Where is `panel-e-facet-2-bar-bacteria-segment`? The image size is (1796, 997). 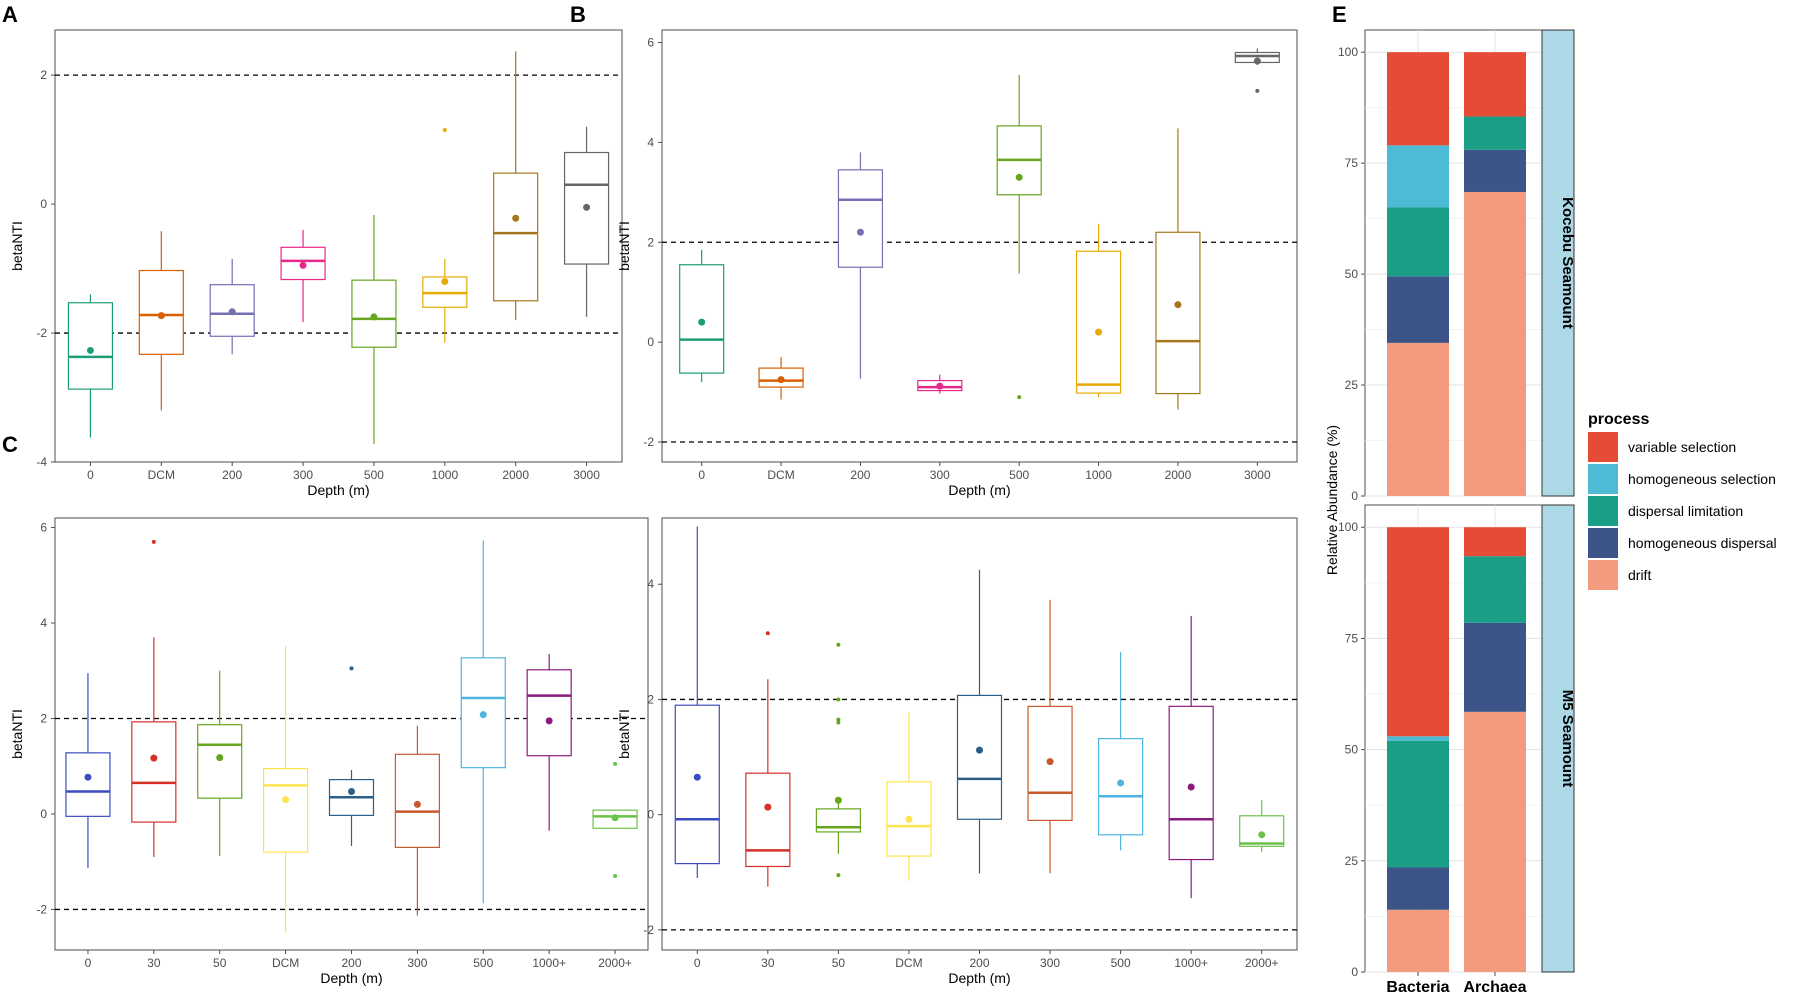 panel-e-facet-2-bar-bacteria-segment is located at coordinates (1418, 632).